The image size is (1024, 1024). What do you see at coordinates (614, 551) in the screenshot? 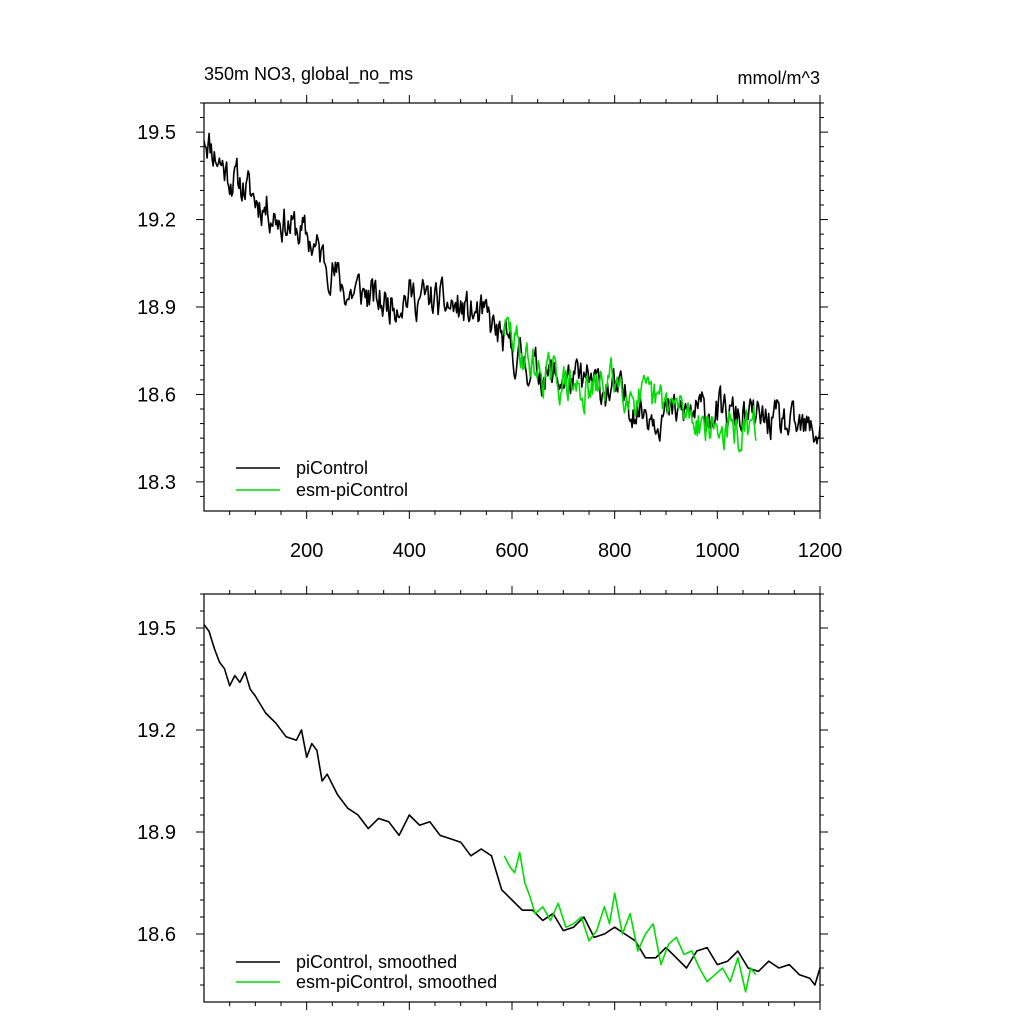
I see `x-tick-label: 800` at bounding box center [614, 551].